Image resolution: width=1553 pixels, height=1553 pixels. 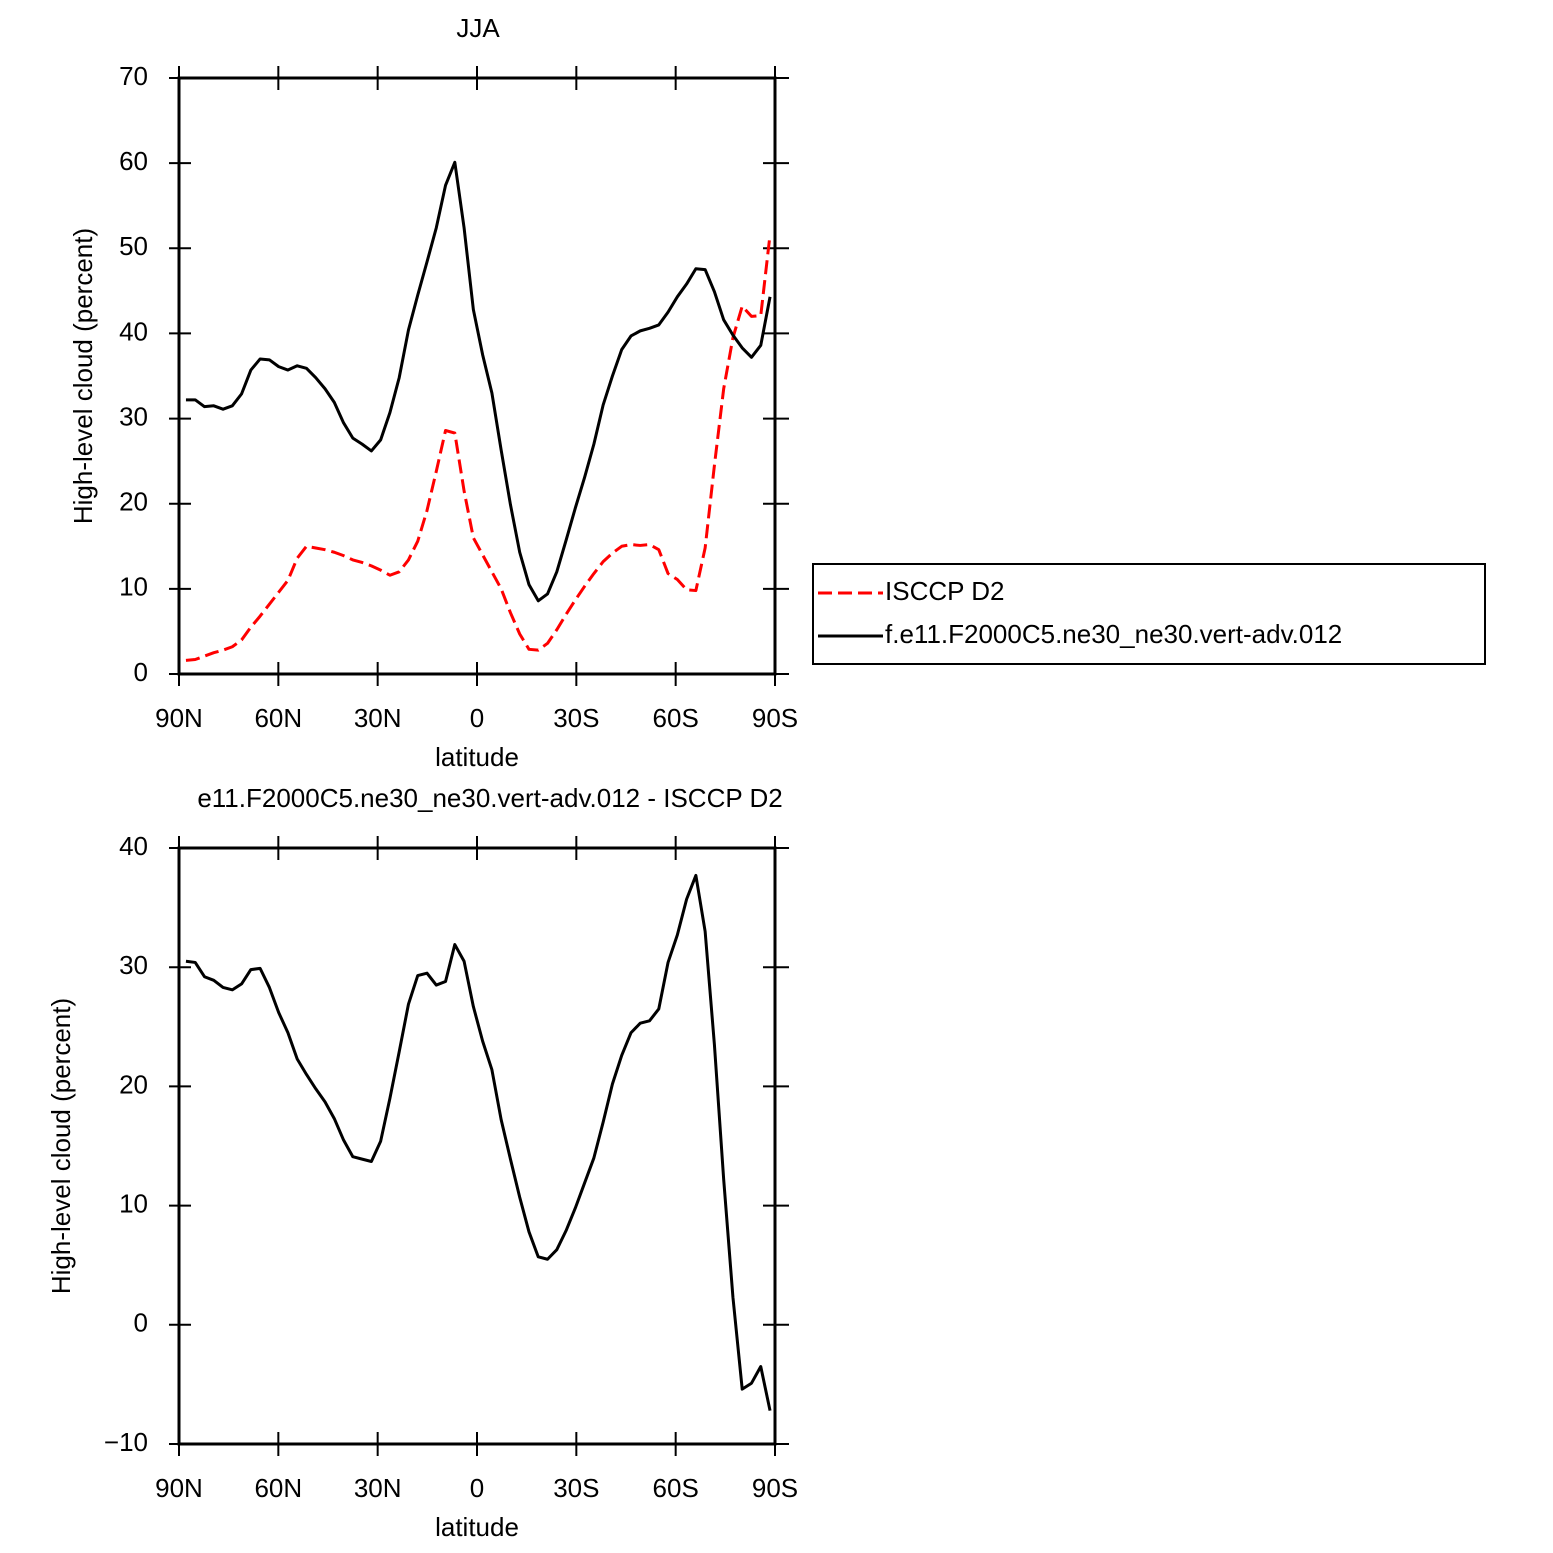 What do you see at coordinates (944, 591) in the screenshot?
I see `legend-label: ISCCP D2` at bounding box center [944, 591].